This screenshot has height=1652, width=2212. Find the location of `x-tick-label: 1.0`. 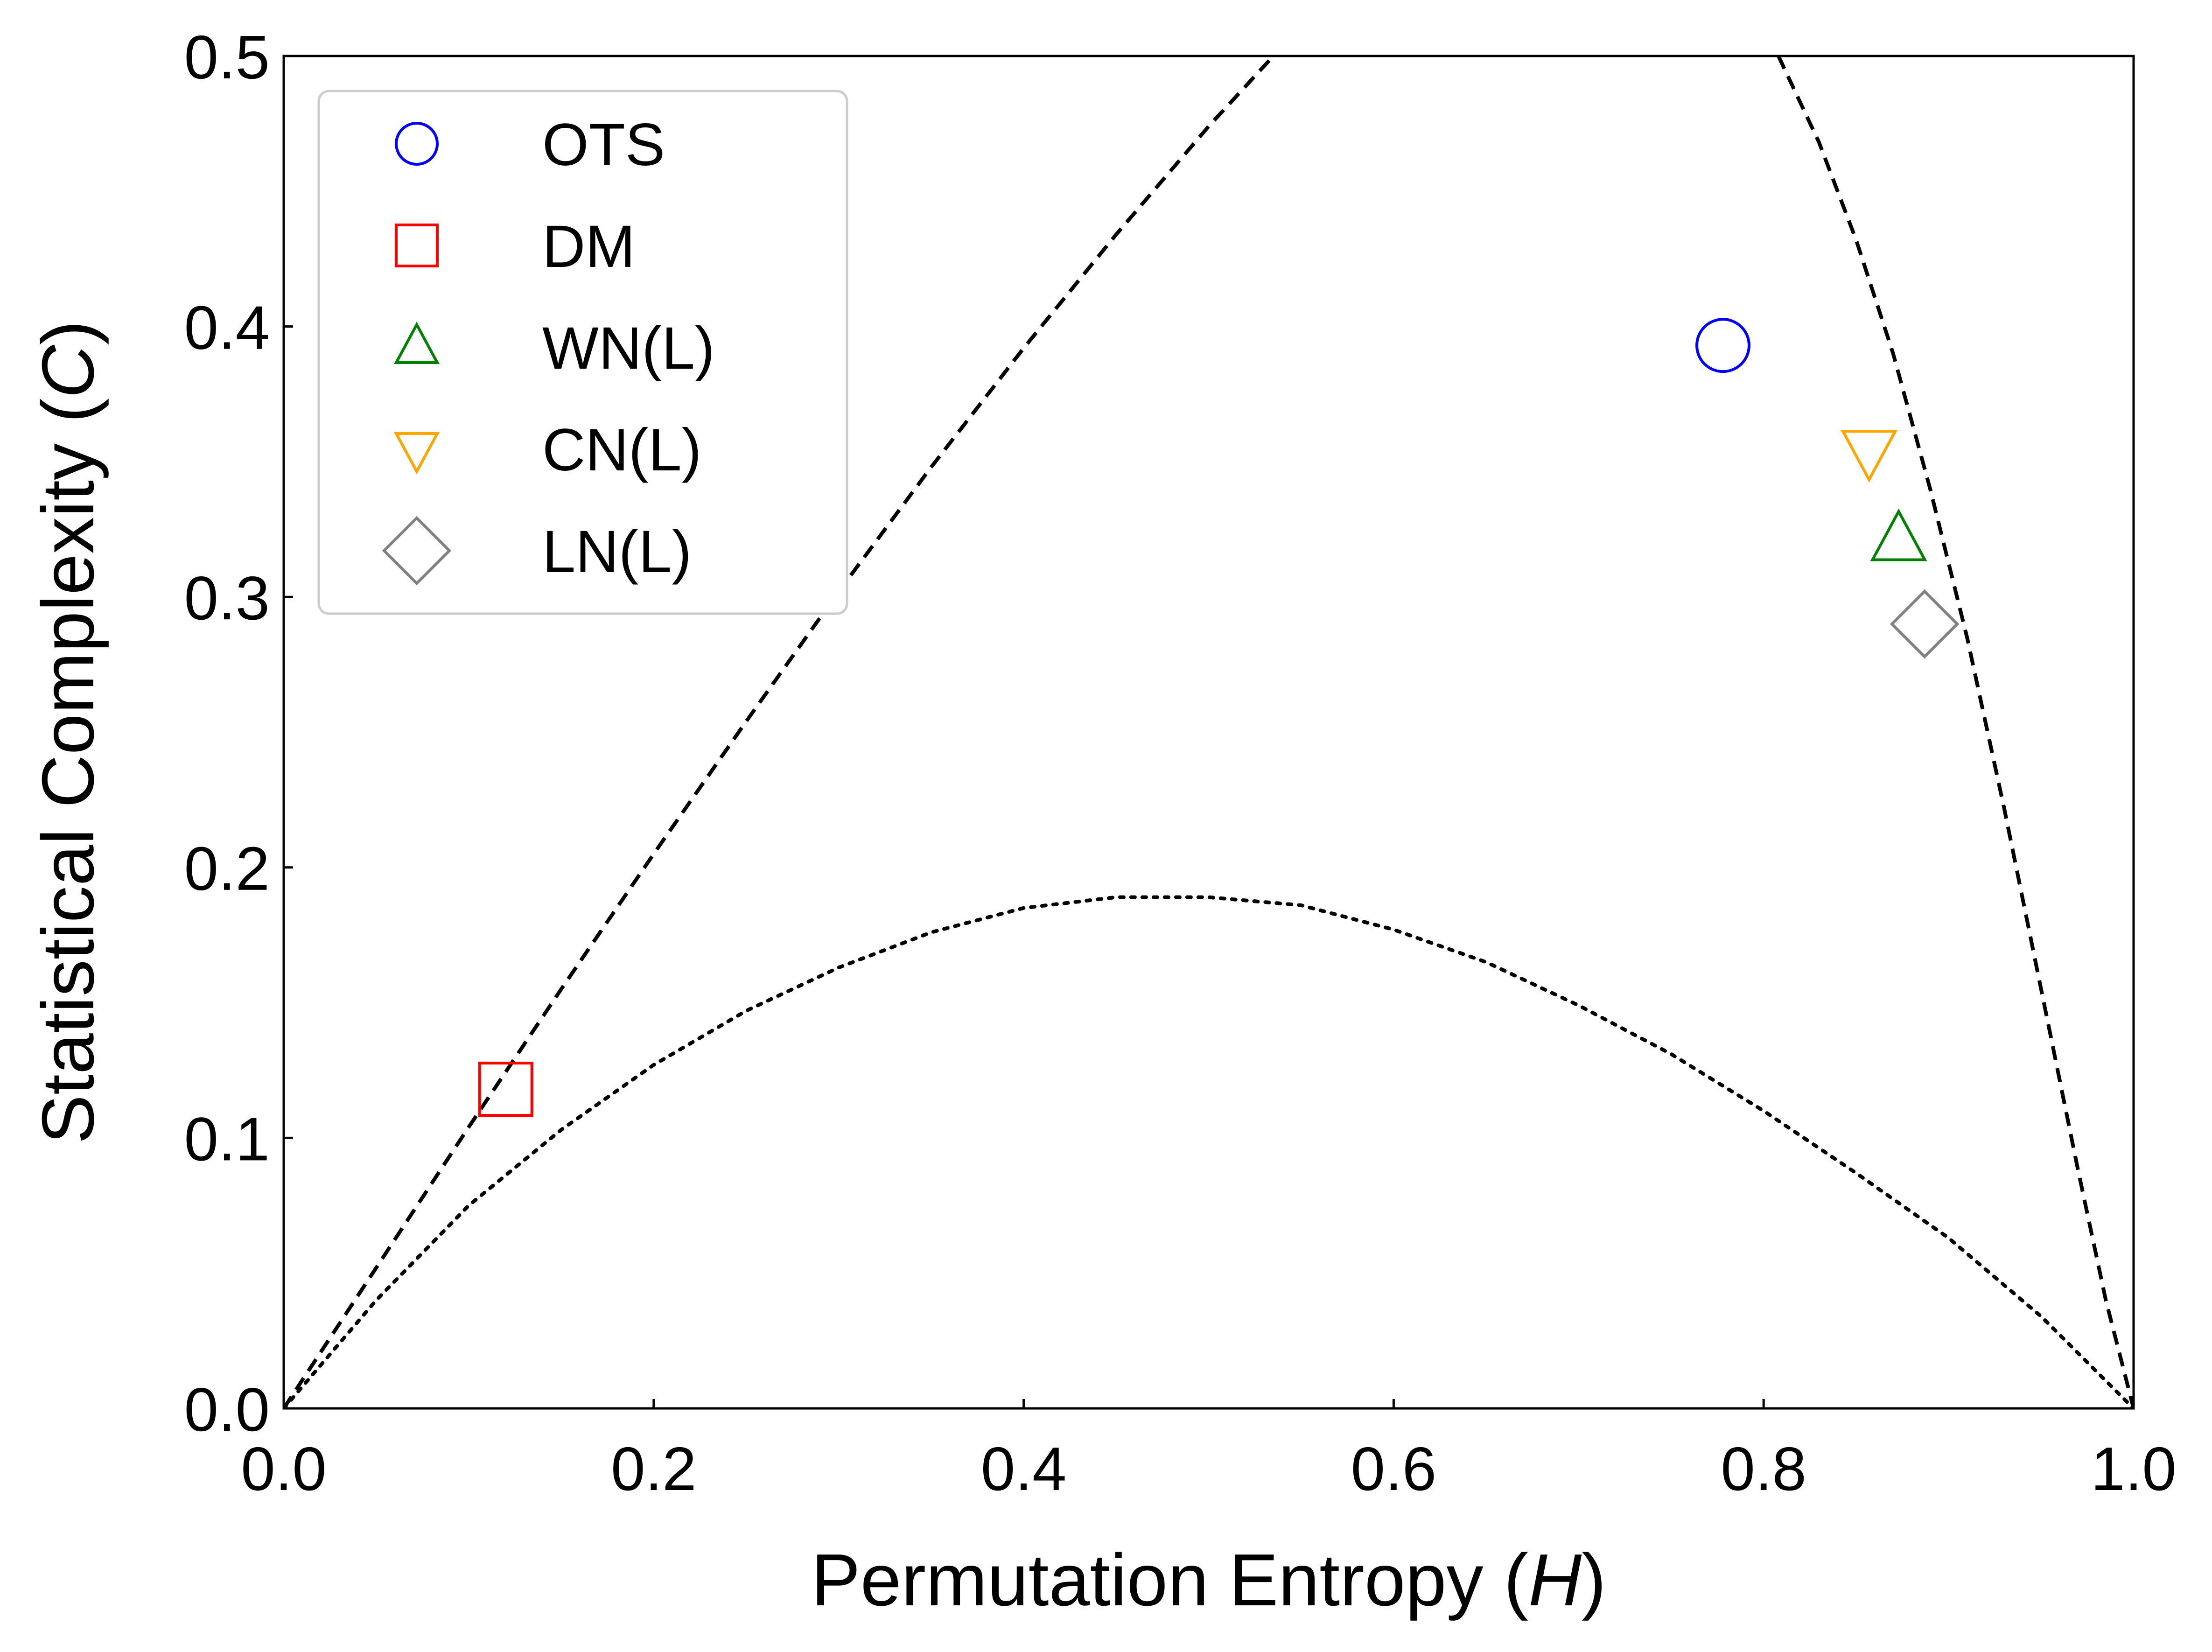

x-tick-label: 1.0 is located at coordinates (2134, 1469).